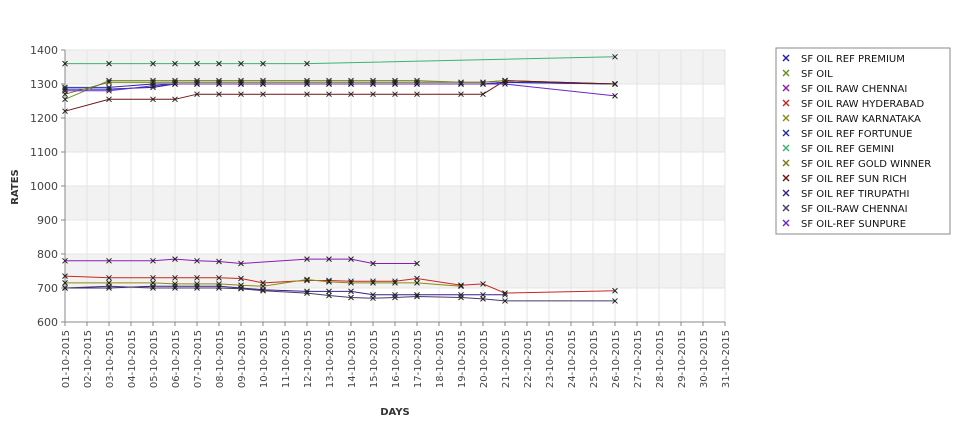  I want to click on x-tick-label: 04-10-2015, so click(132, 359).